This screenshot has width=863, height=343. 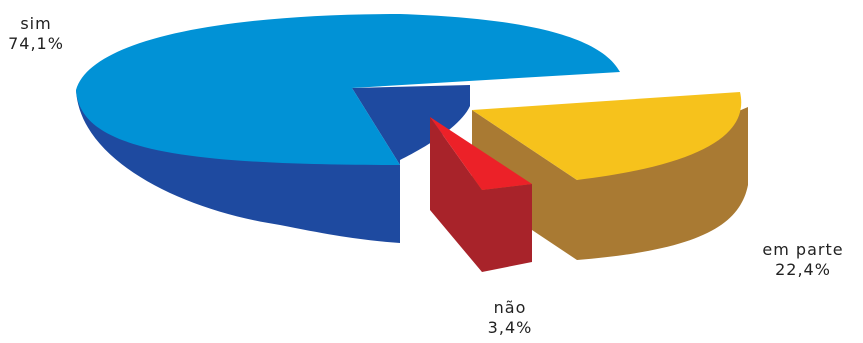 I want to click on label-nao: não 3,4%, so click(x=510, y=317).